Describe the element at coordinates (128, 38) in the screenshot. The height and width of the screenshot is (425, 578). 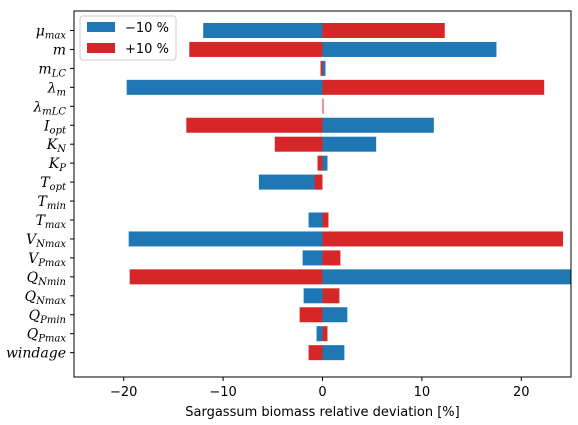
I see `legend: −10 % +10 %` at that location.